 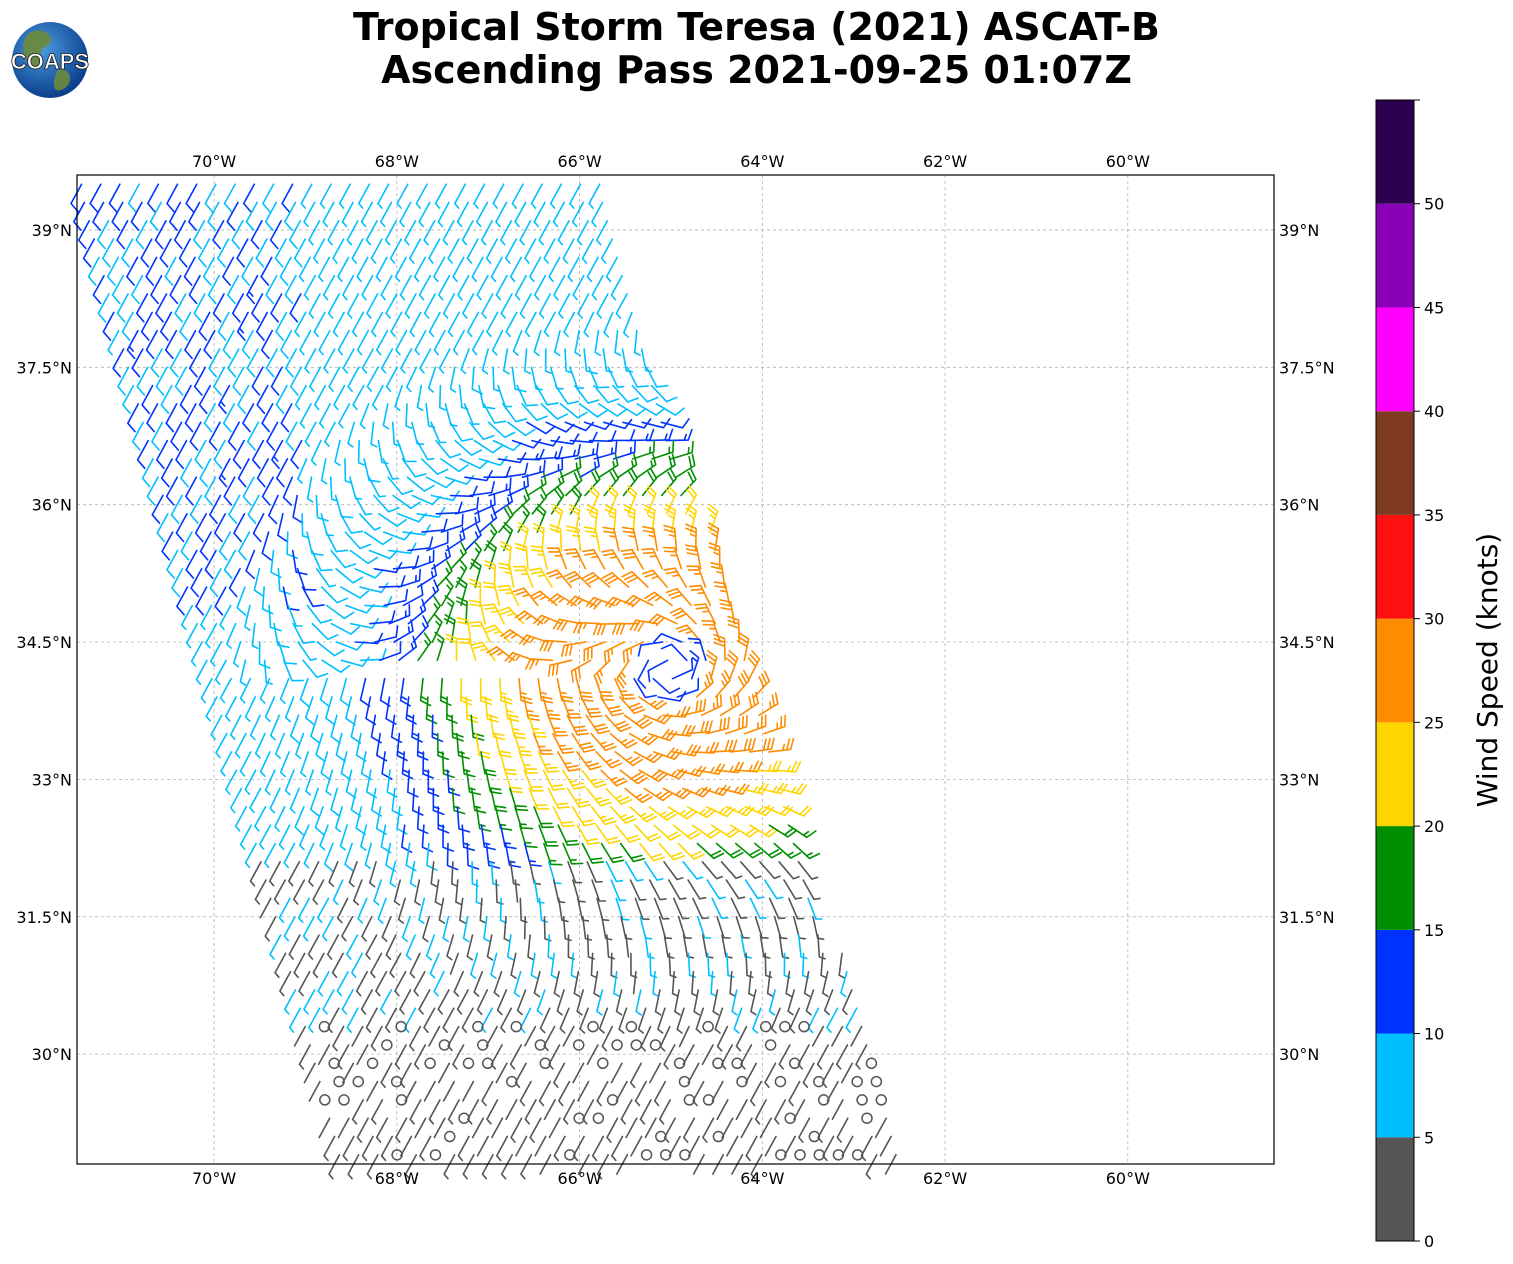 I want to click on lon-tick-label-top: 62°W, so click(x=945, y=161).